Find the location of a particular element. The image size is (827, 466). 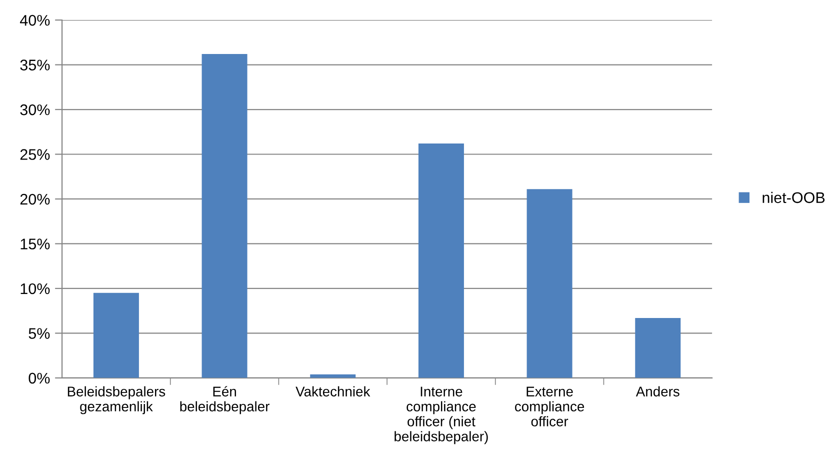

x-tick-label: Interne compliance officer (niet beleidsbepaler) is located at coordinates (441, 415).